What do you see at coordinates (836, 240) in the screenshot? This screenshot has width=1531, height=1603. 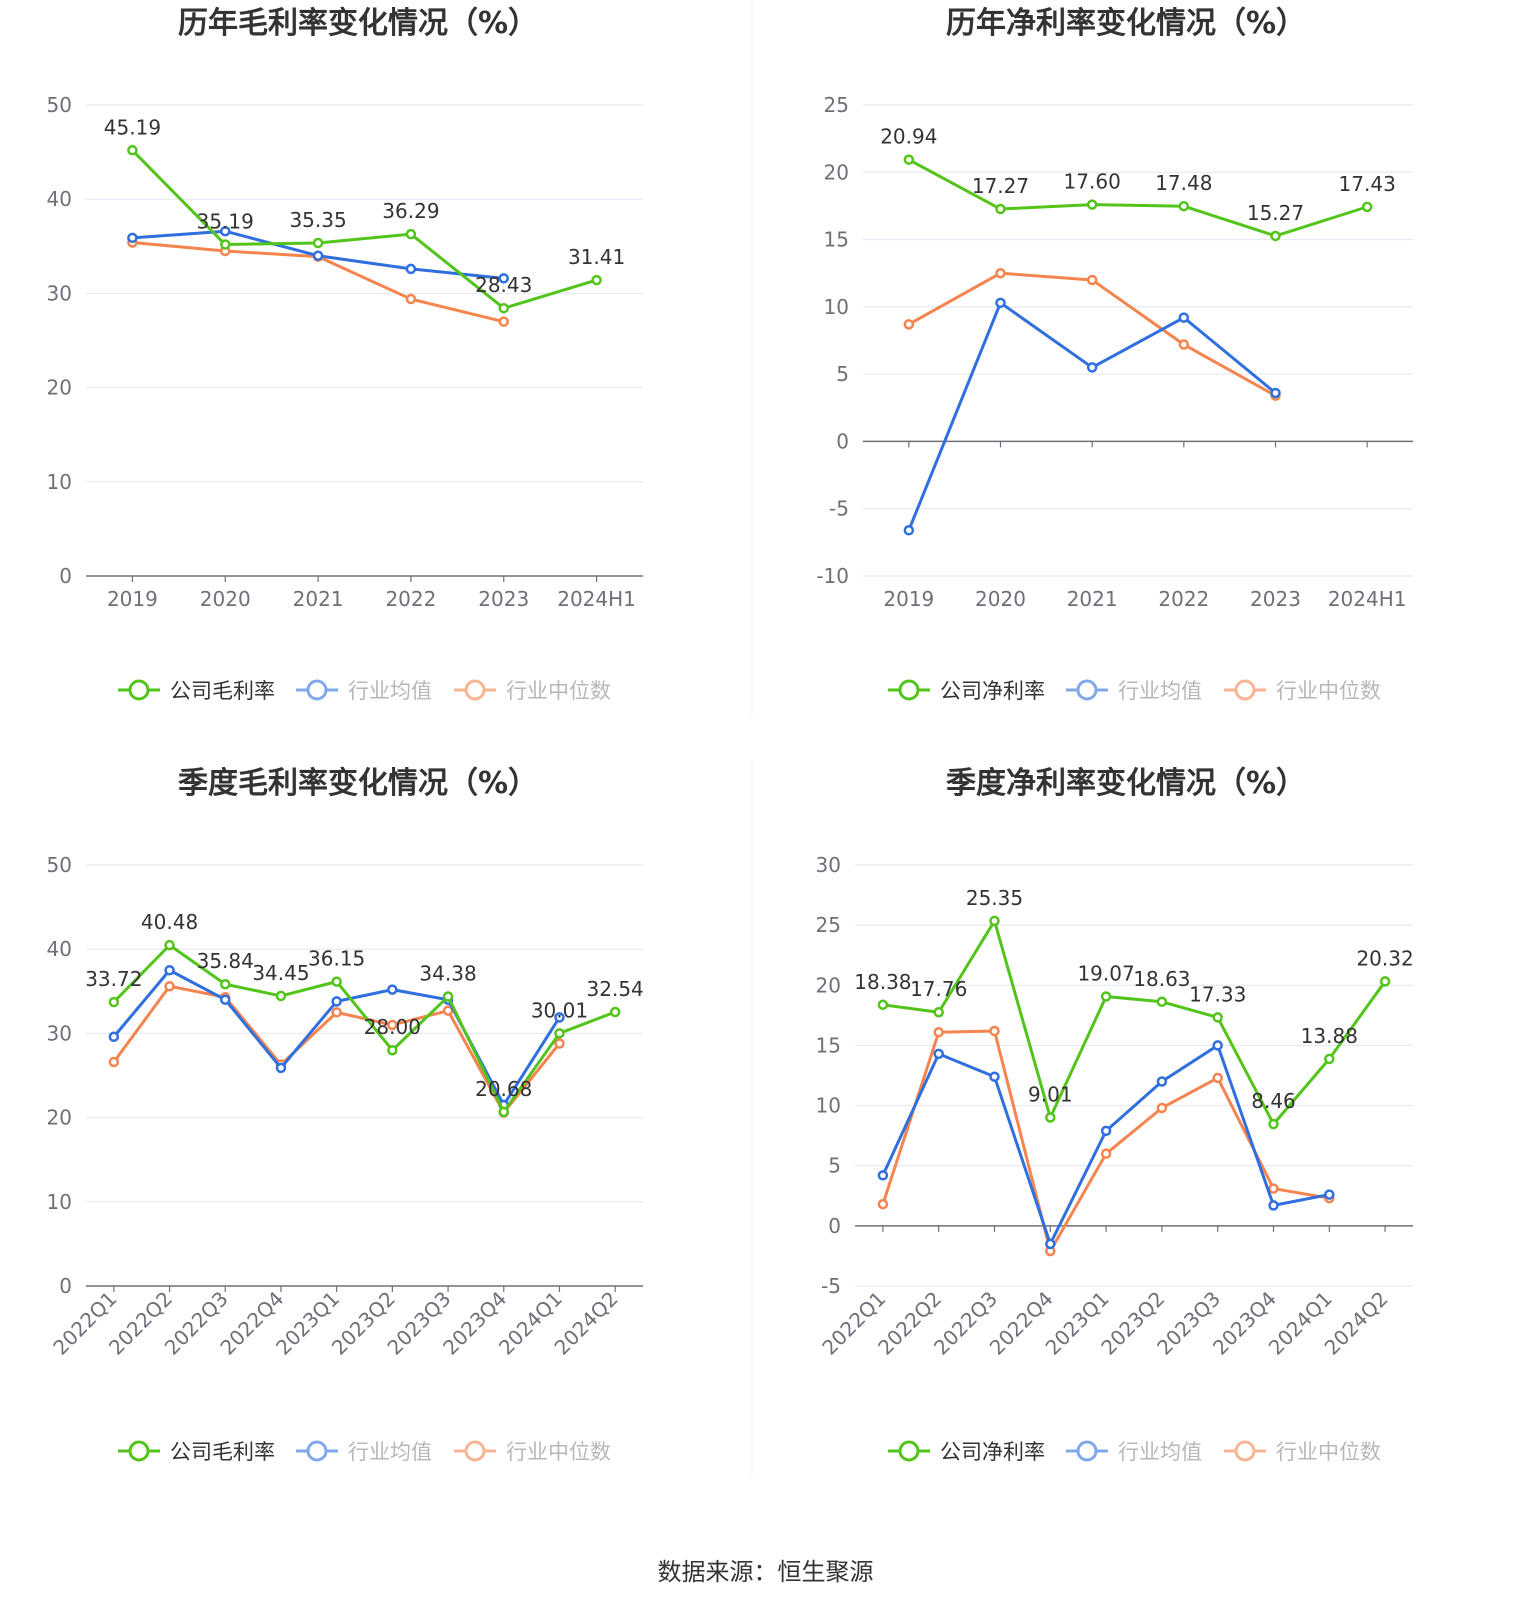 I see `y-tick-label: 15` at bounding box center [836, 240].